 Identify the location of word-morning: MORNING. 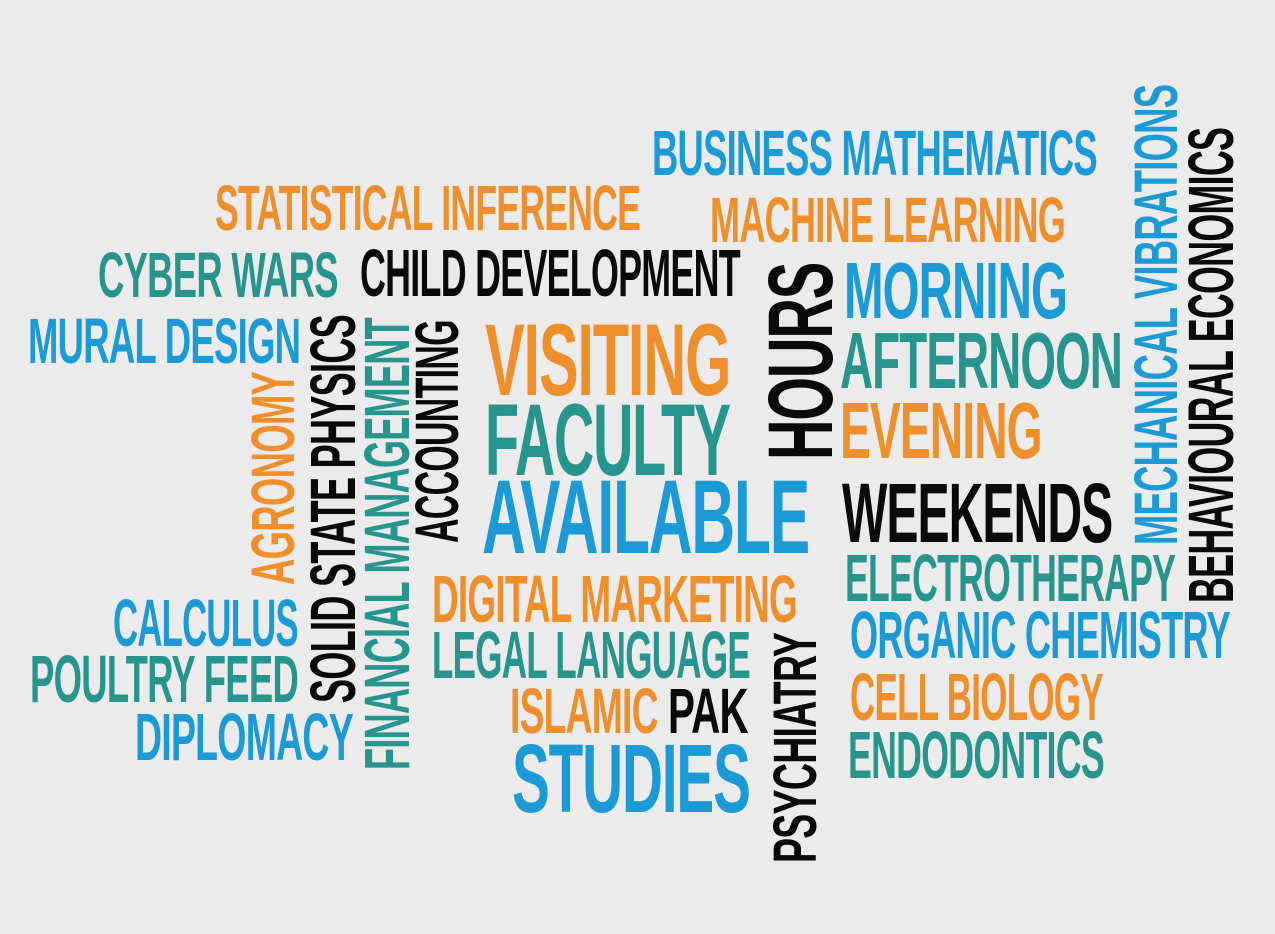
(956, 291).